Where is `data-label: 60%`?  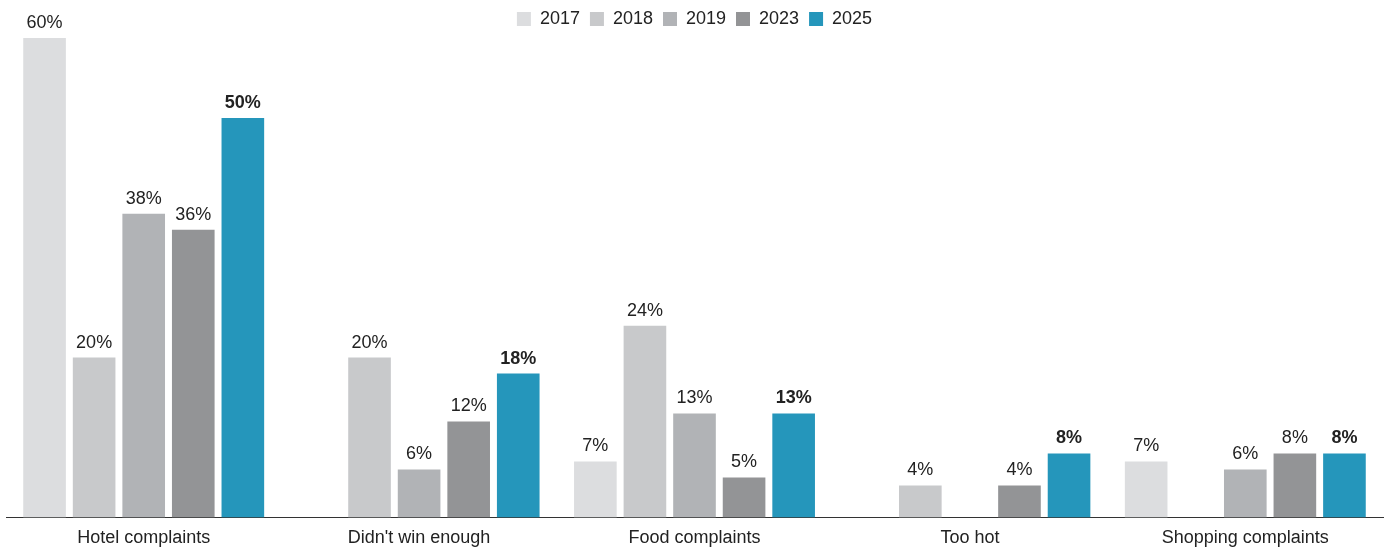 data-label: 60% is located at coordinates (44, 21).